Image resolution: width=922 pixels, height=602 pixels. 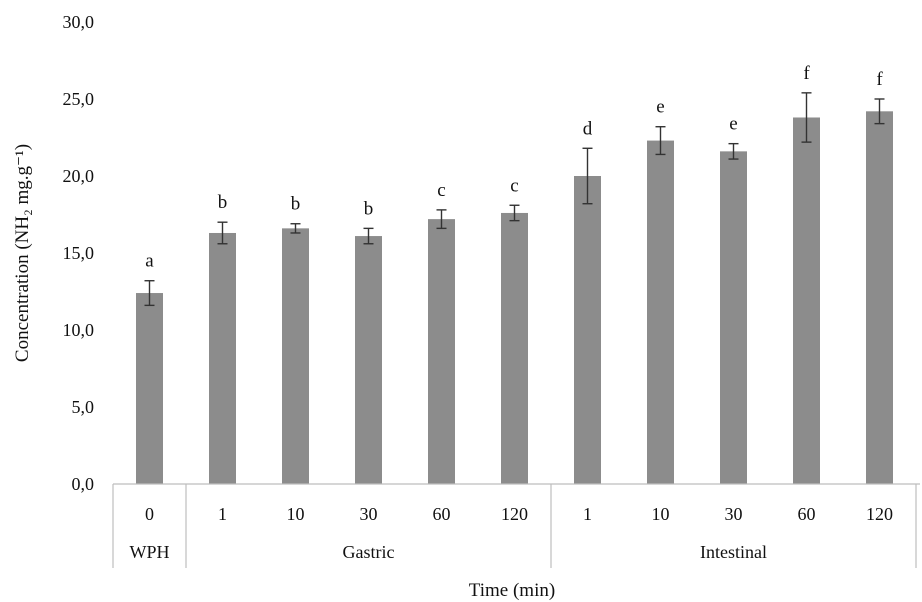 I want to click on x-tick-label: 0, so click(x=149, y=514).